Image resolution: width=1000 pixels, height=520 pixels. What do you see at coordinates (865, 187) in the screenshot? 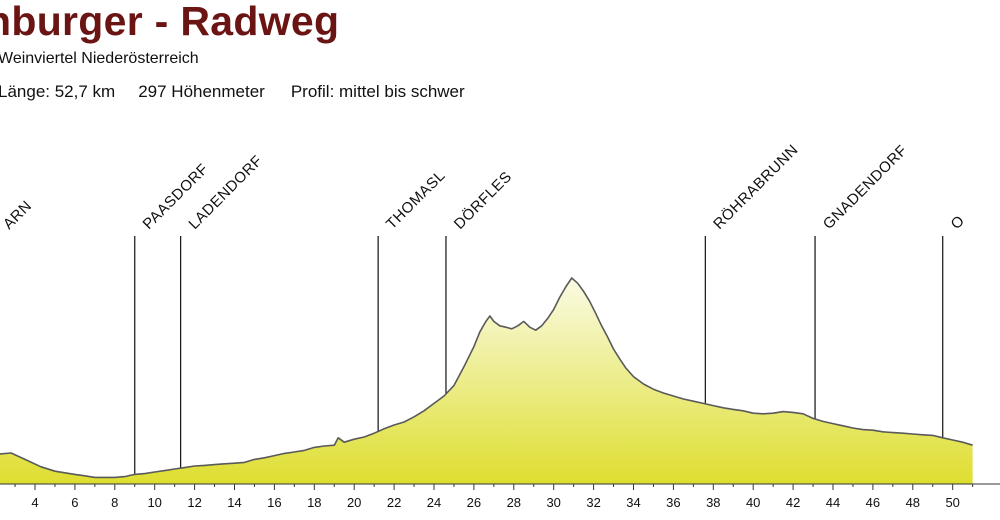
I see `place-label: GNADENDORF` at bounding box center [865, 187].